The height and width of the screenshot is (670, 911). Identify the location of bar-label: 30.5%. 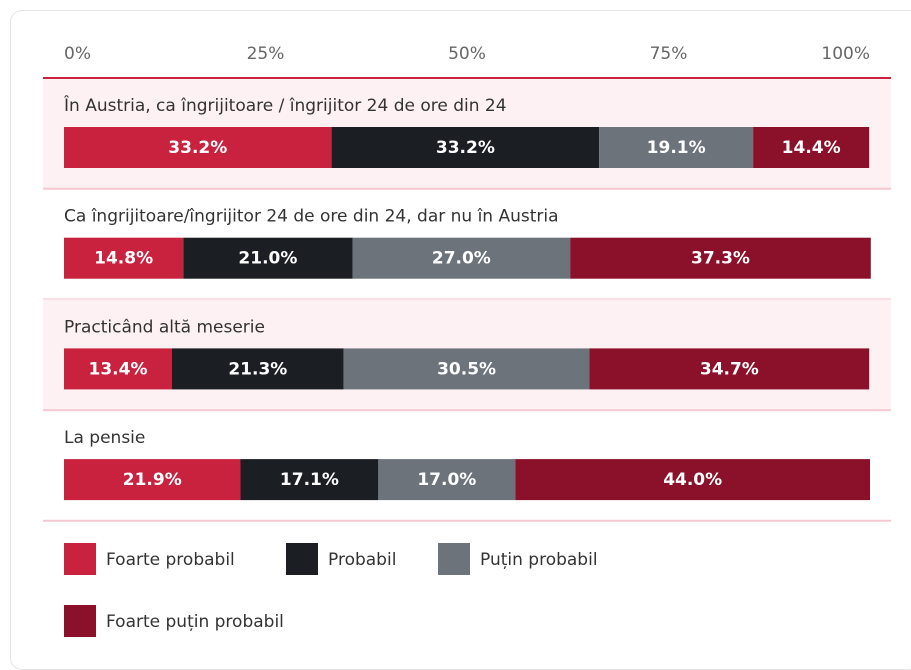
(466, 369).